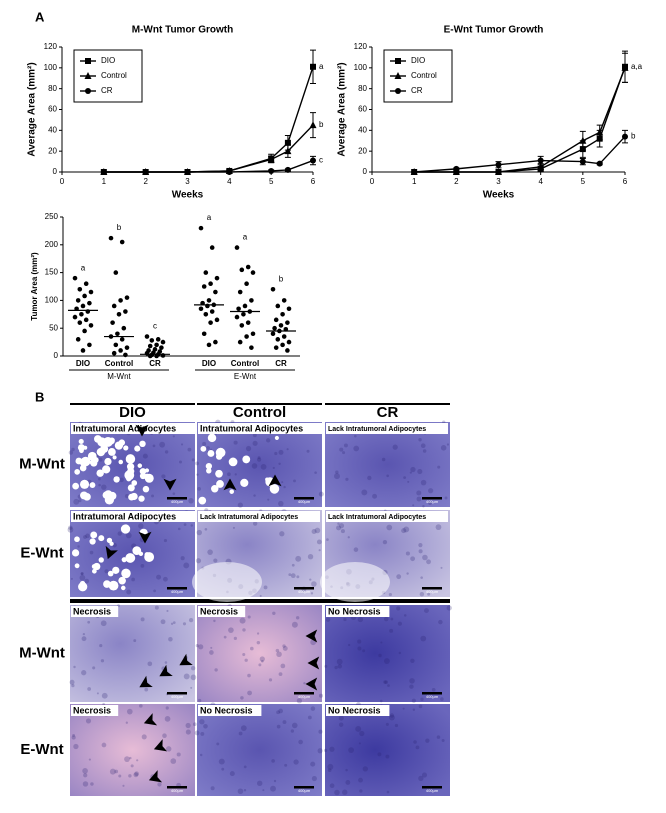 The image size is (666, 813). I want to click on x-tick-label: 2, so click(145, 181).